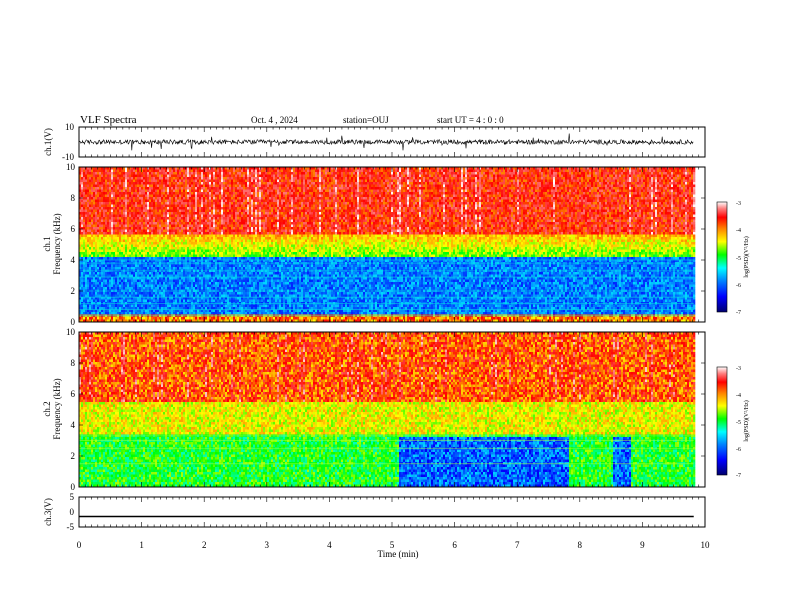  I want to click on ch2-spec-ylabel-channel: ch.2, so click(47, 408).